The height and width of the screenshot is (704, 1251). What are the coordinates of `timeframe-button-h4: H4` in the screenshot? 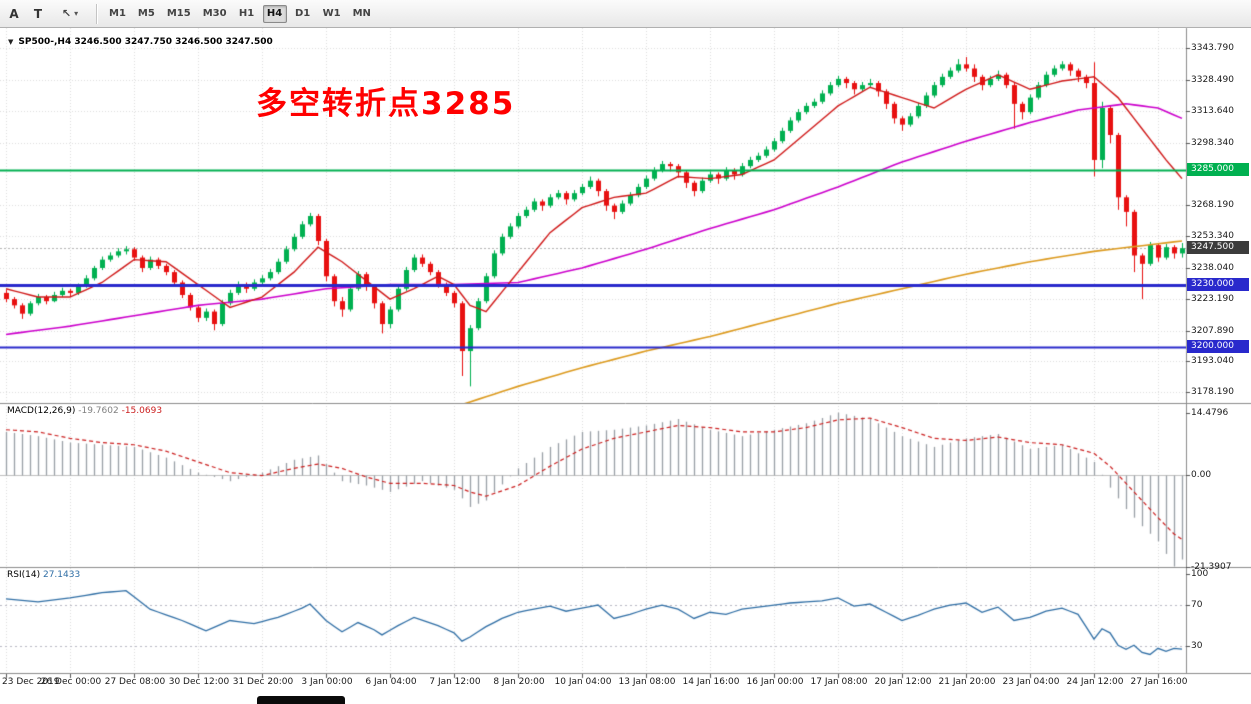 It's located at (274, 13).